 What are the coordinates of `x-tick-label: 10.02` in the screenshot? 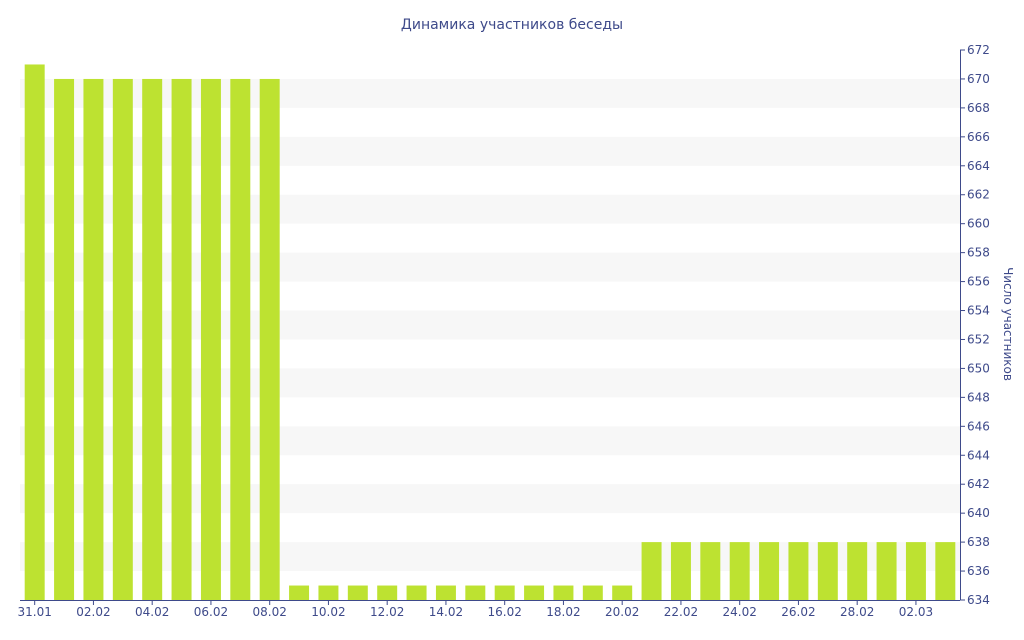 It's located at (328, 612).